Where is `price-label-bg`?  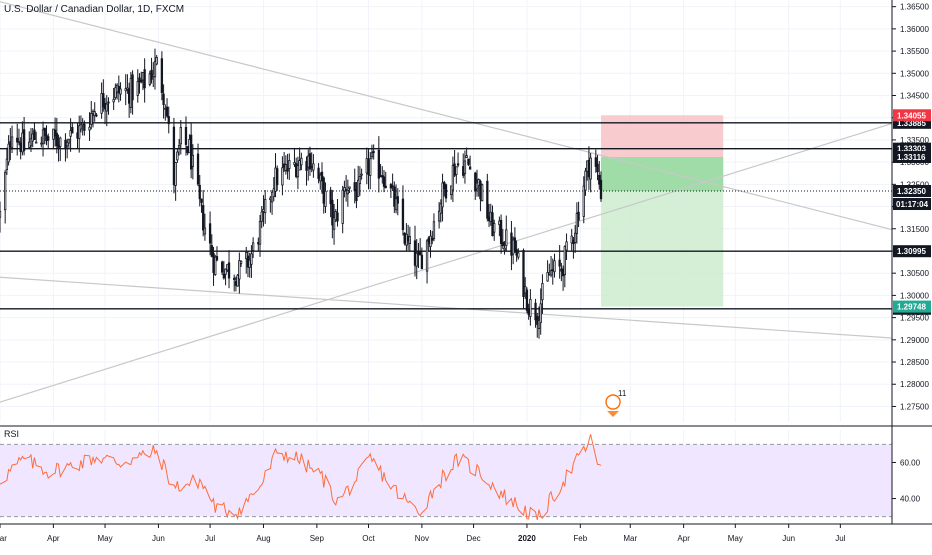
price-label-bg is located at coordinates (912, 251).